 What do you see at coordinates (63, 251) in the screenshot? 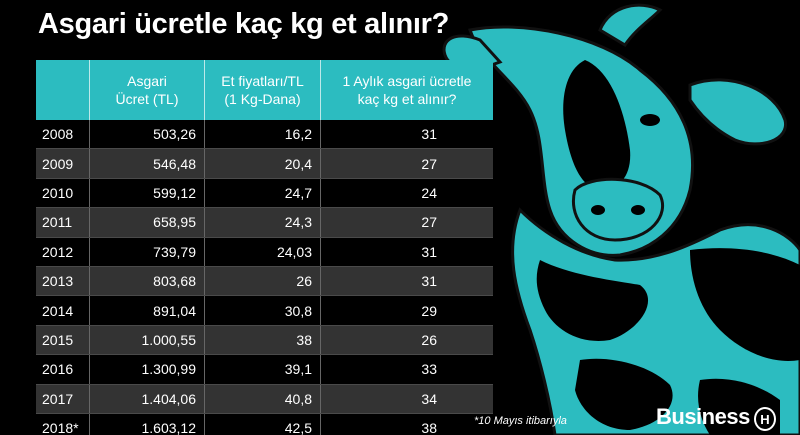
I see `cell-year: 2012` at bounding box center [63, 251].